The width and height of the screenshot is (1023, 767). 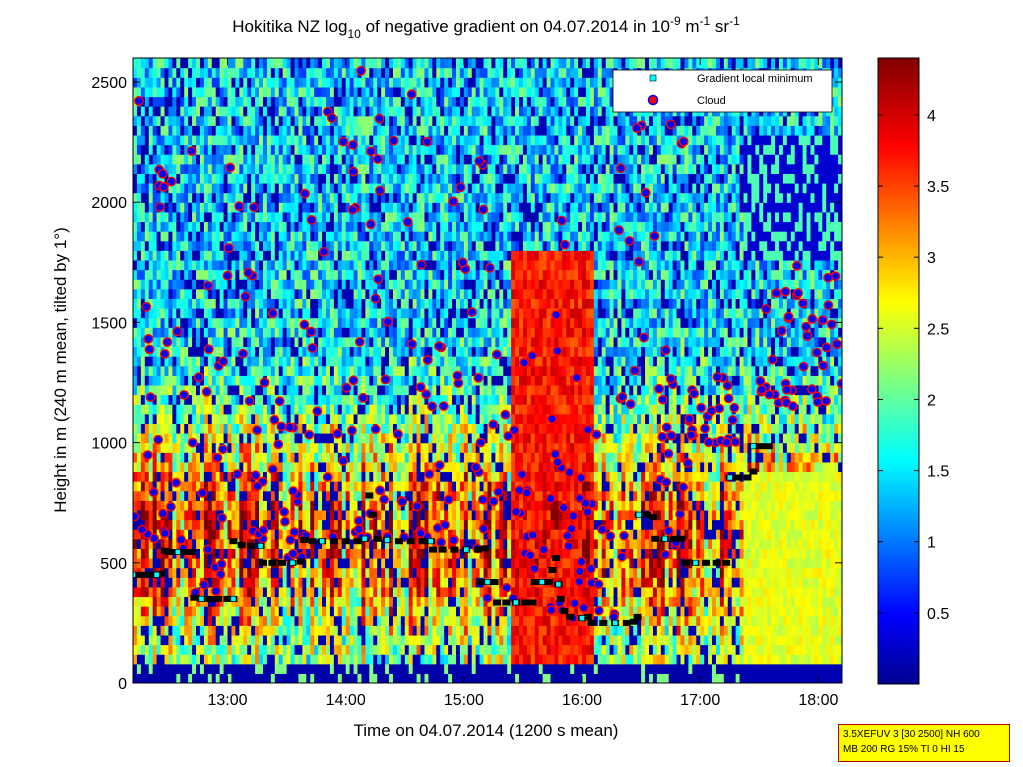 I want to click on y-tick-label: 1000, so click(x=109, y=444).